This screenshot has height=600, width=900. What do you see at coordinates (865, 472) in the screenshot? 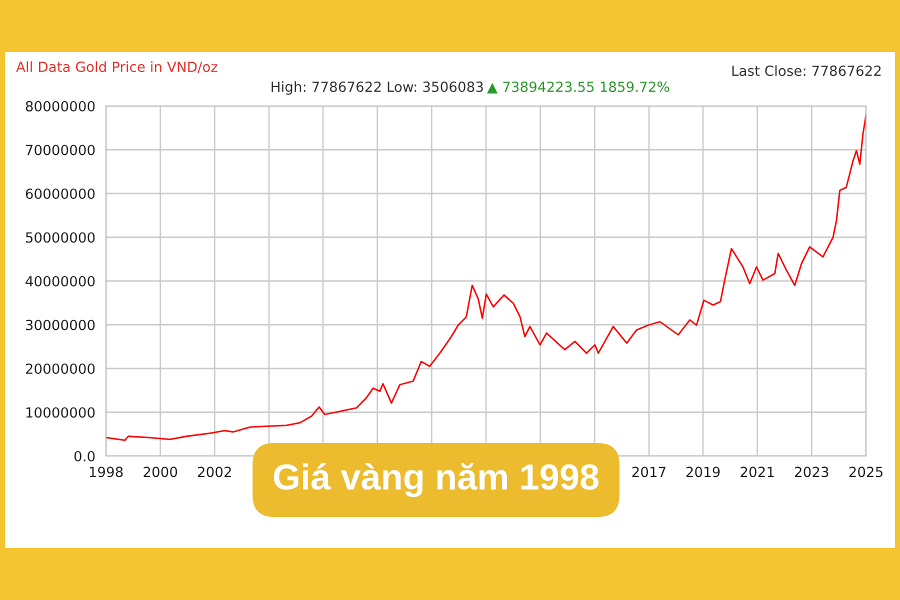
I see `x-tick-label: 2025` at bounding box center [865, 472].